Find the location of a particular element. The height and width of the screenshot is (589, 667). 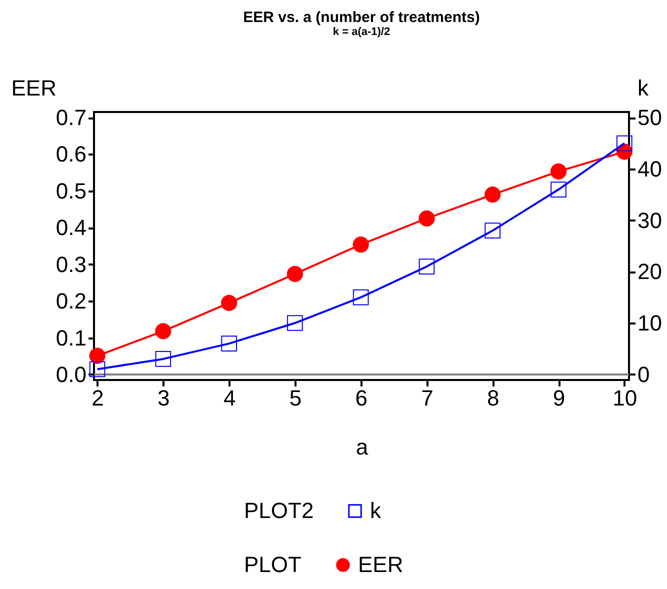

y-tick-label: 0.2 is located at coordinates (71, 301).